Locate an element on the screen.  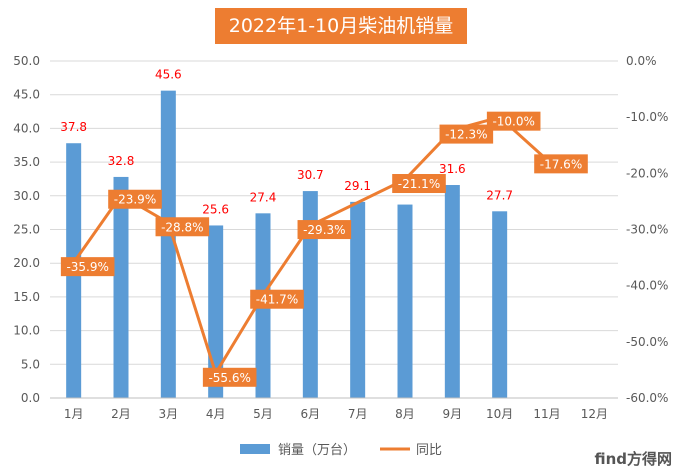
line-data-label: -41.7% is located at coordinates (277, 300).